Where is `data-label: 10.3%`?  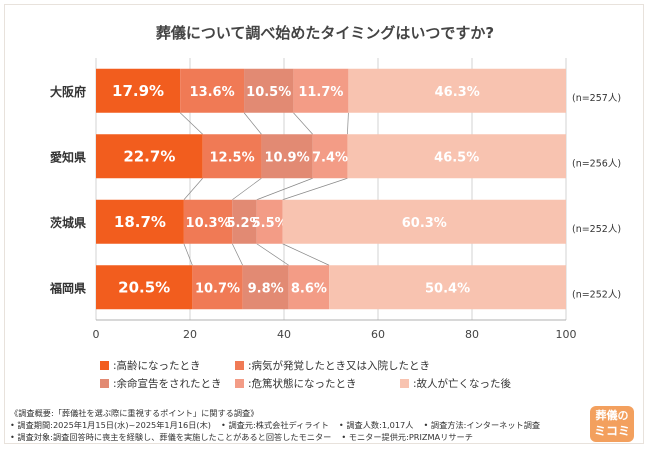
data-label: 10.3% is located at coordinates (208, 223).